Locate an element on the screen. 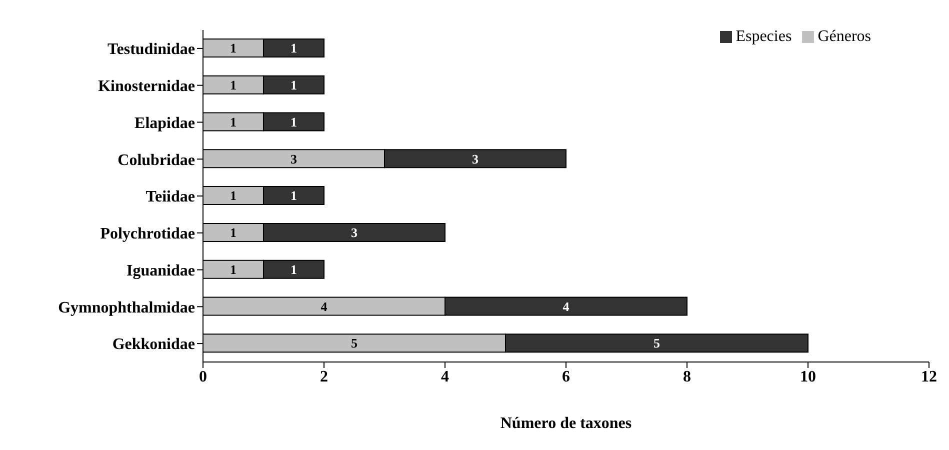 The width and height of the screenshot is (949, 450). y-tick-label: Gekkonidae is located at coordinates (153, 345).